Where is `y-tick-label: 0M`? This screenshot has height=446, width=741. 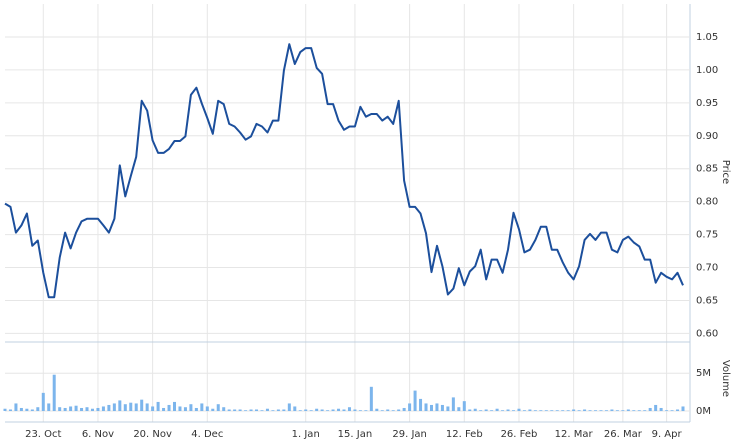 y-tick-label: 0M is located at coordinates (703, 411).